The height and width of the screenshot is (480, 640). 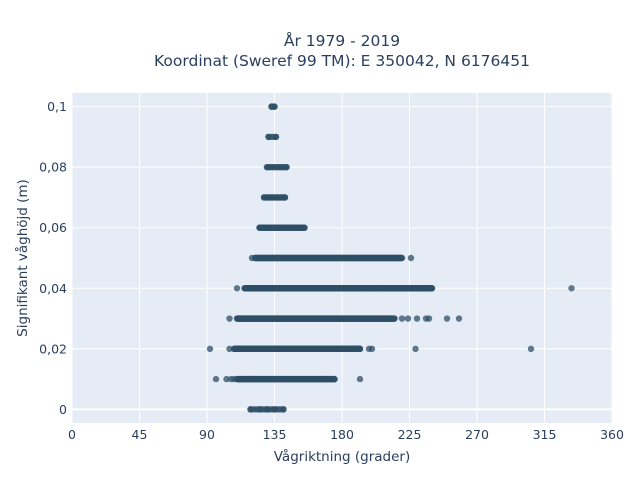 What do you see at coordinates (53, 288) in the screenshot?
I see `y-tick-label: 0,04` at bounding box center [53, 288].